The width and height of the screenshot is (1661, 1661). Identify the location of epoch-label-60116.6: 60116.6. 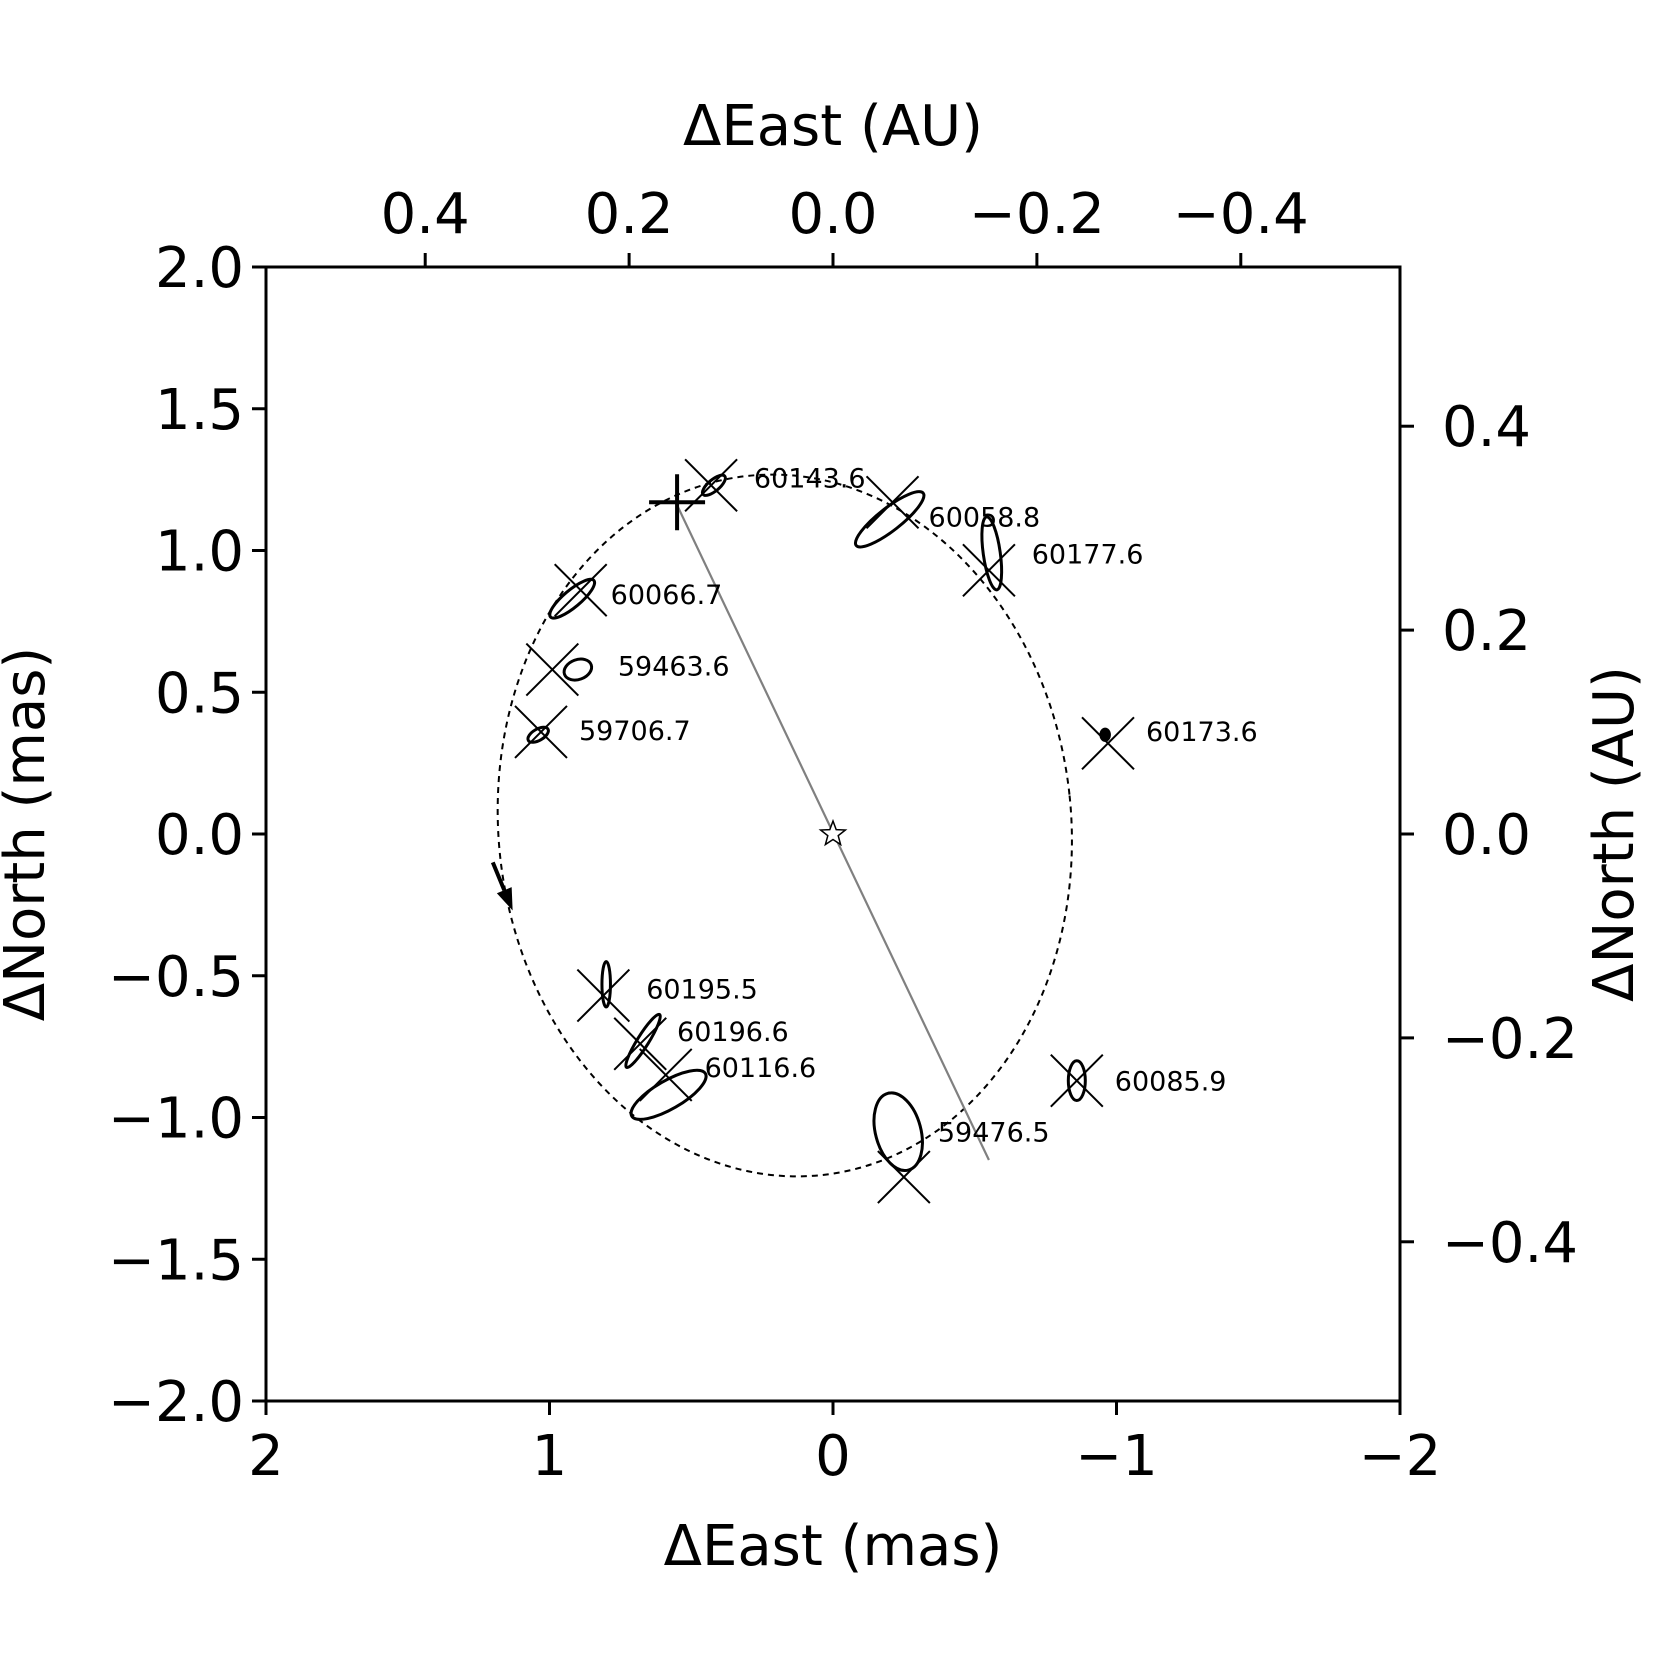
(761, 1068).